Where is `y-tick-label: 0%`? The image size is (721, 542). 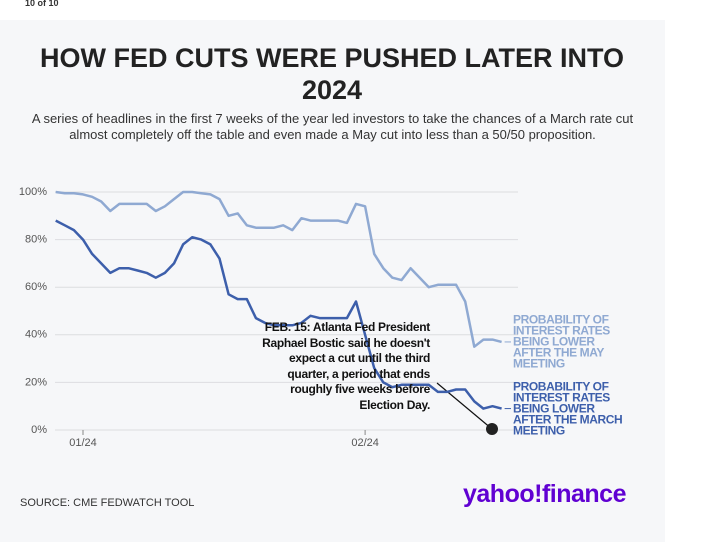
y-tick-label: 0% is located at coordinates (39, 430).